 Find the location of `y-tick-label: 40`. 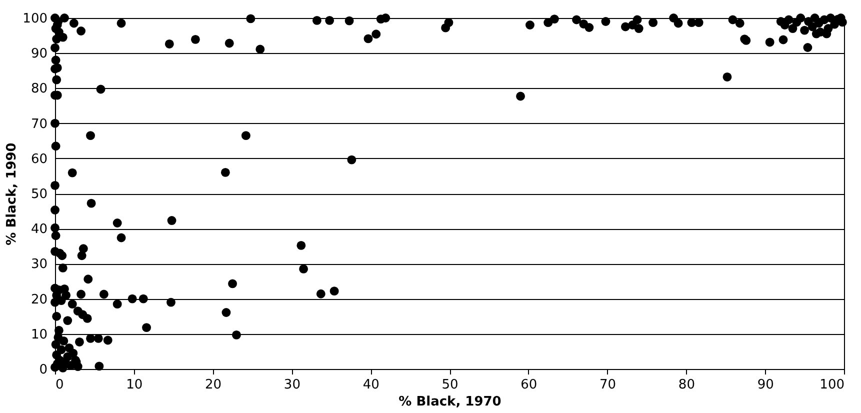

y-tick-label: 40 is located at coordinates (39, 230).